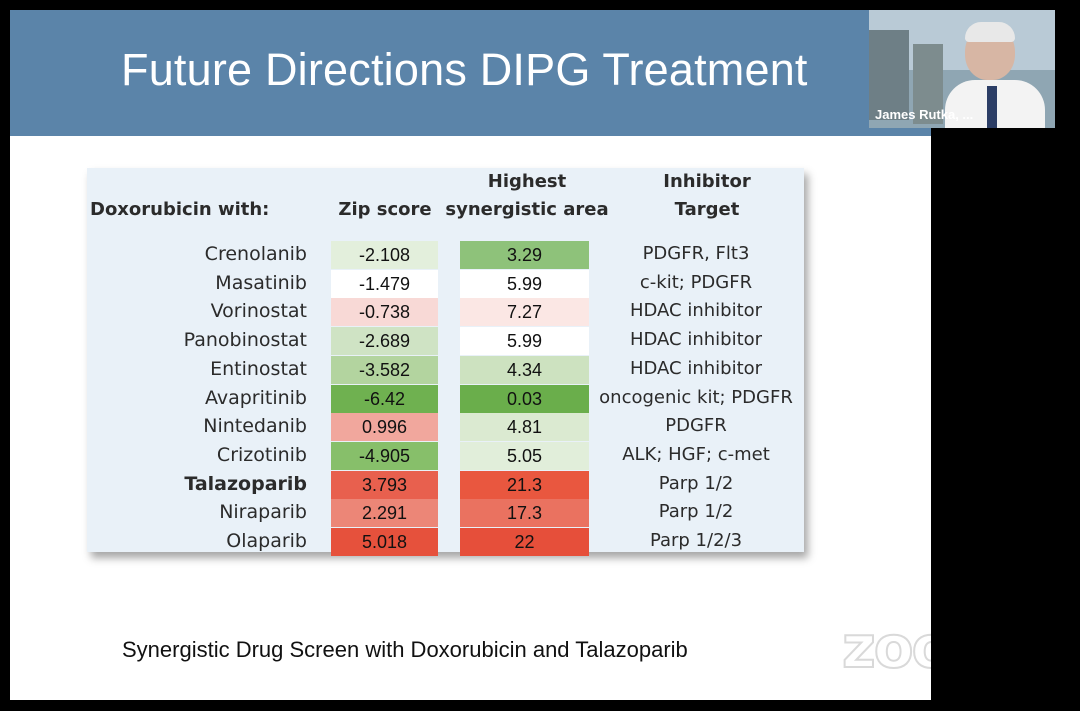  Describe the element at coordinates (524, 312) in the screenshot. I see `synergistic-area-cell: 7.27` at that location.